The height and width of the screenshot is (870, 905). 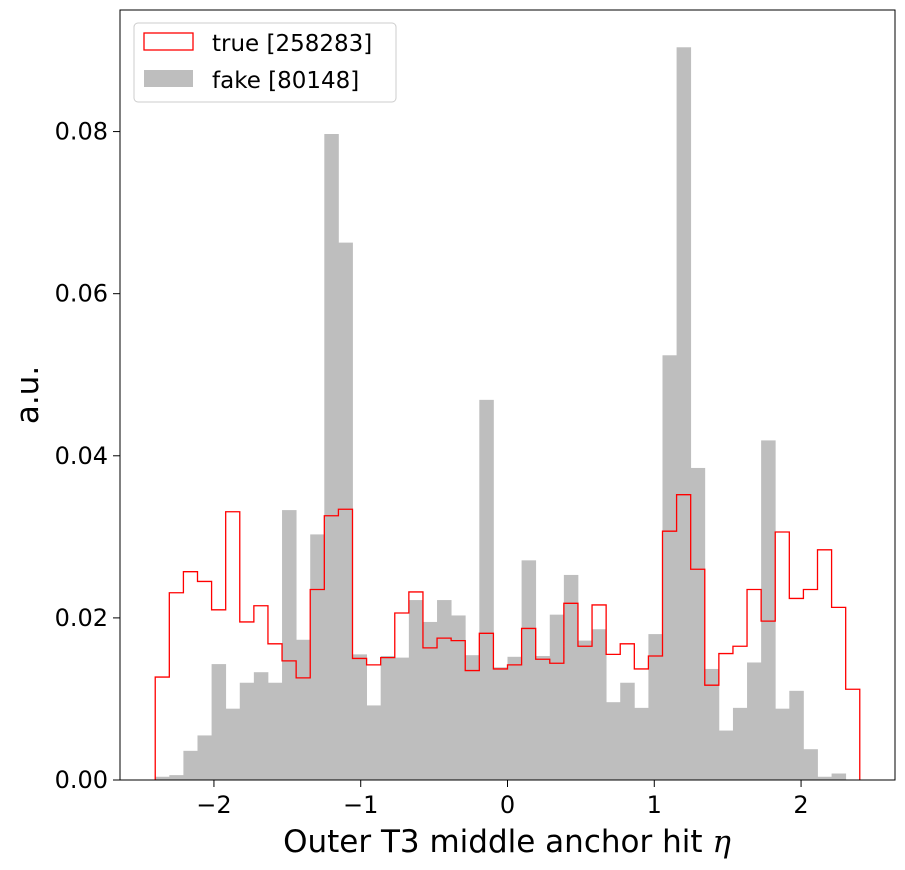 What do you see at coordinates (81, 618) in the screenshot?
I see `y-tick-label: 0.02` at bounding box center [81, 618].